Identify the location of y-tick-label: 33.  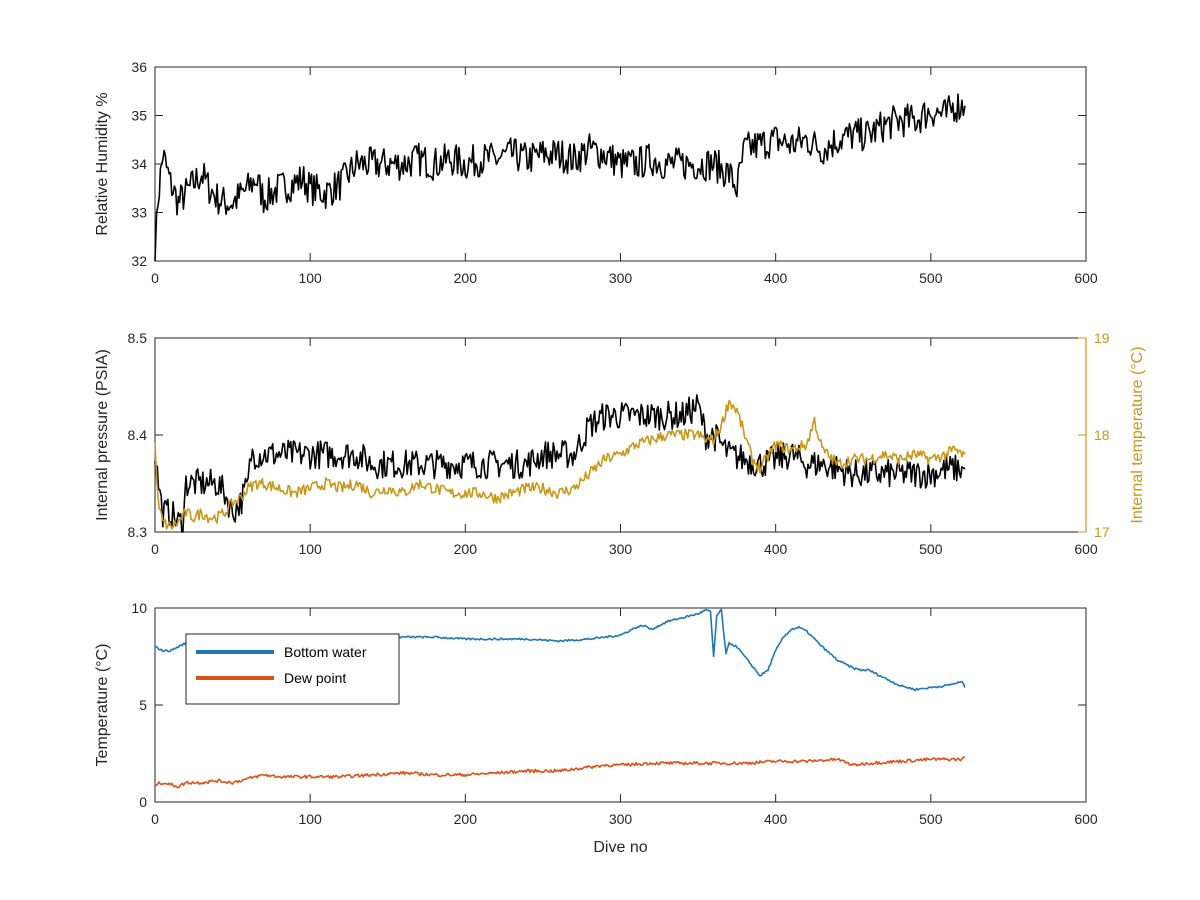
(139, 213).